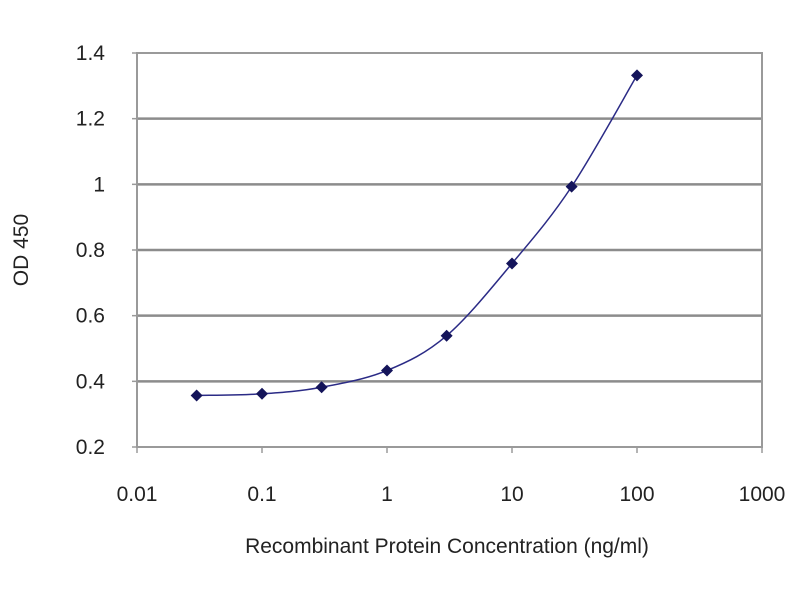 The width and height of the screenshot is (800, 605). Describe the element at coordinates (636, 494) in the screenshot. I see `x-tick-label: 100` at that location.